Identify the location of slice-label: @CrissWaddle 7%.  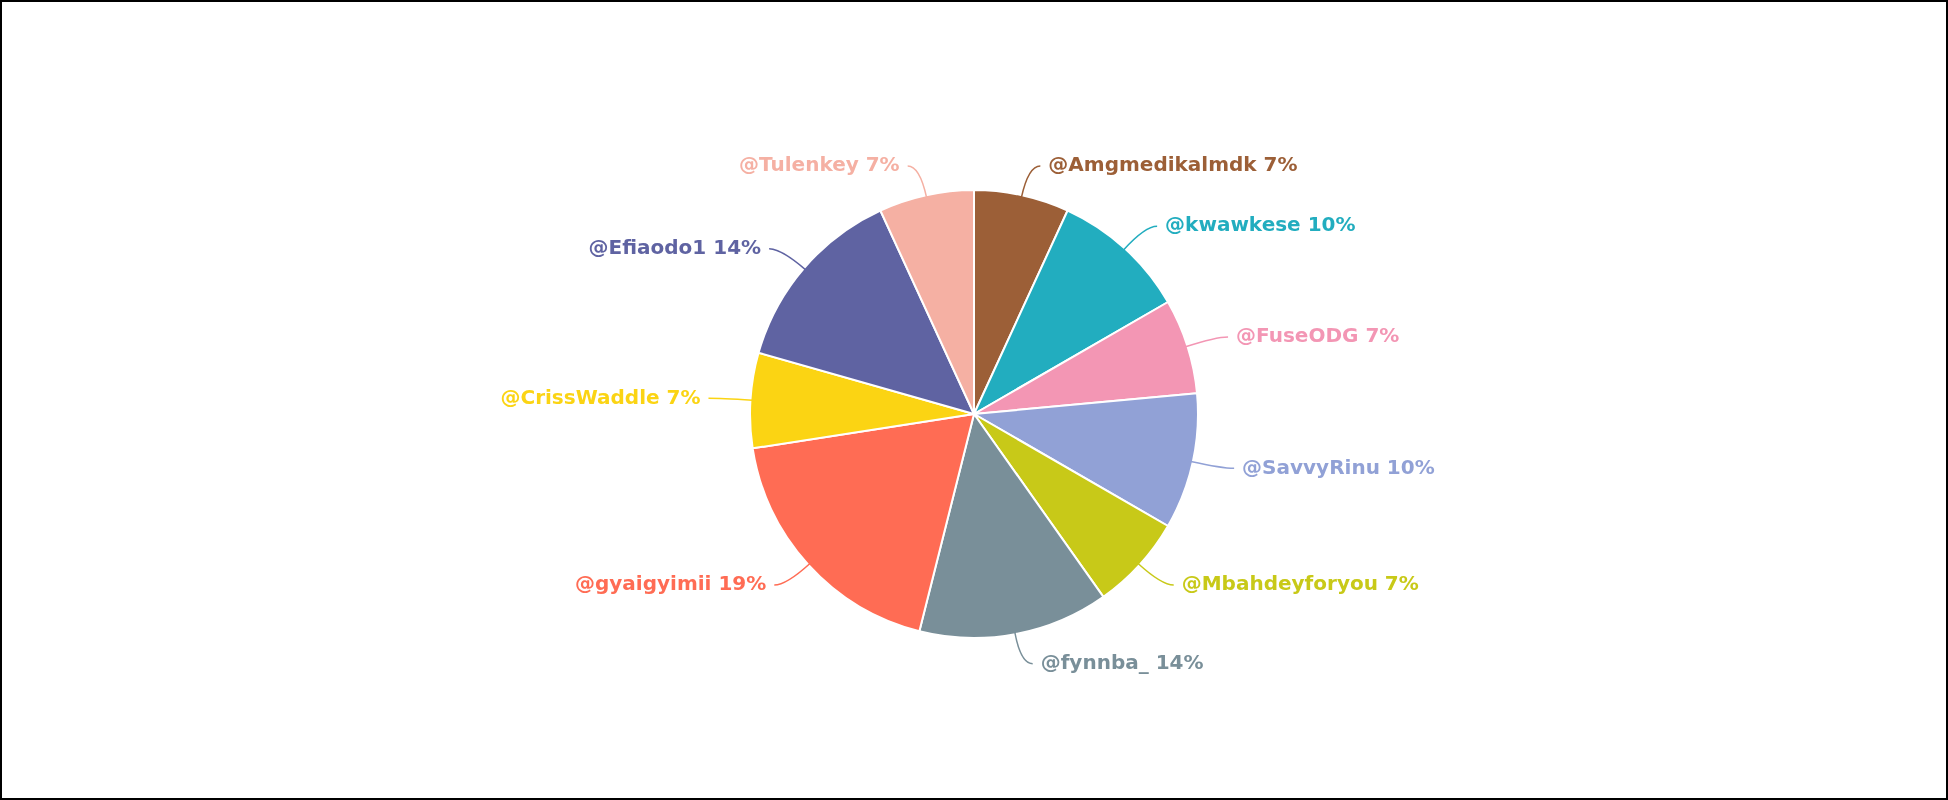
(600, 396).